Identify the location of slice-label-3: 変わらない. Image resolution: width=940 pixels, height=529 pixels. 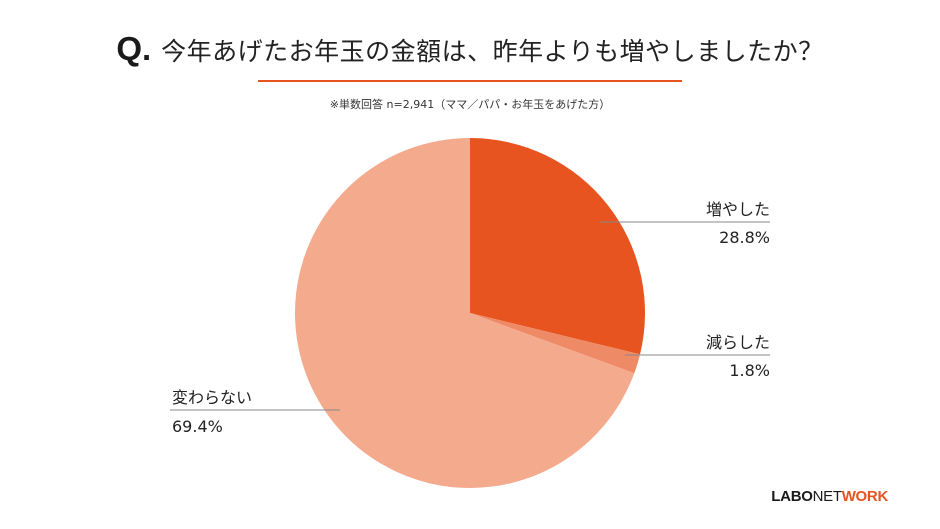
(212, 397).